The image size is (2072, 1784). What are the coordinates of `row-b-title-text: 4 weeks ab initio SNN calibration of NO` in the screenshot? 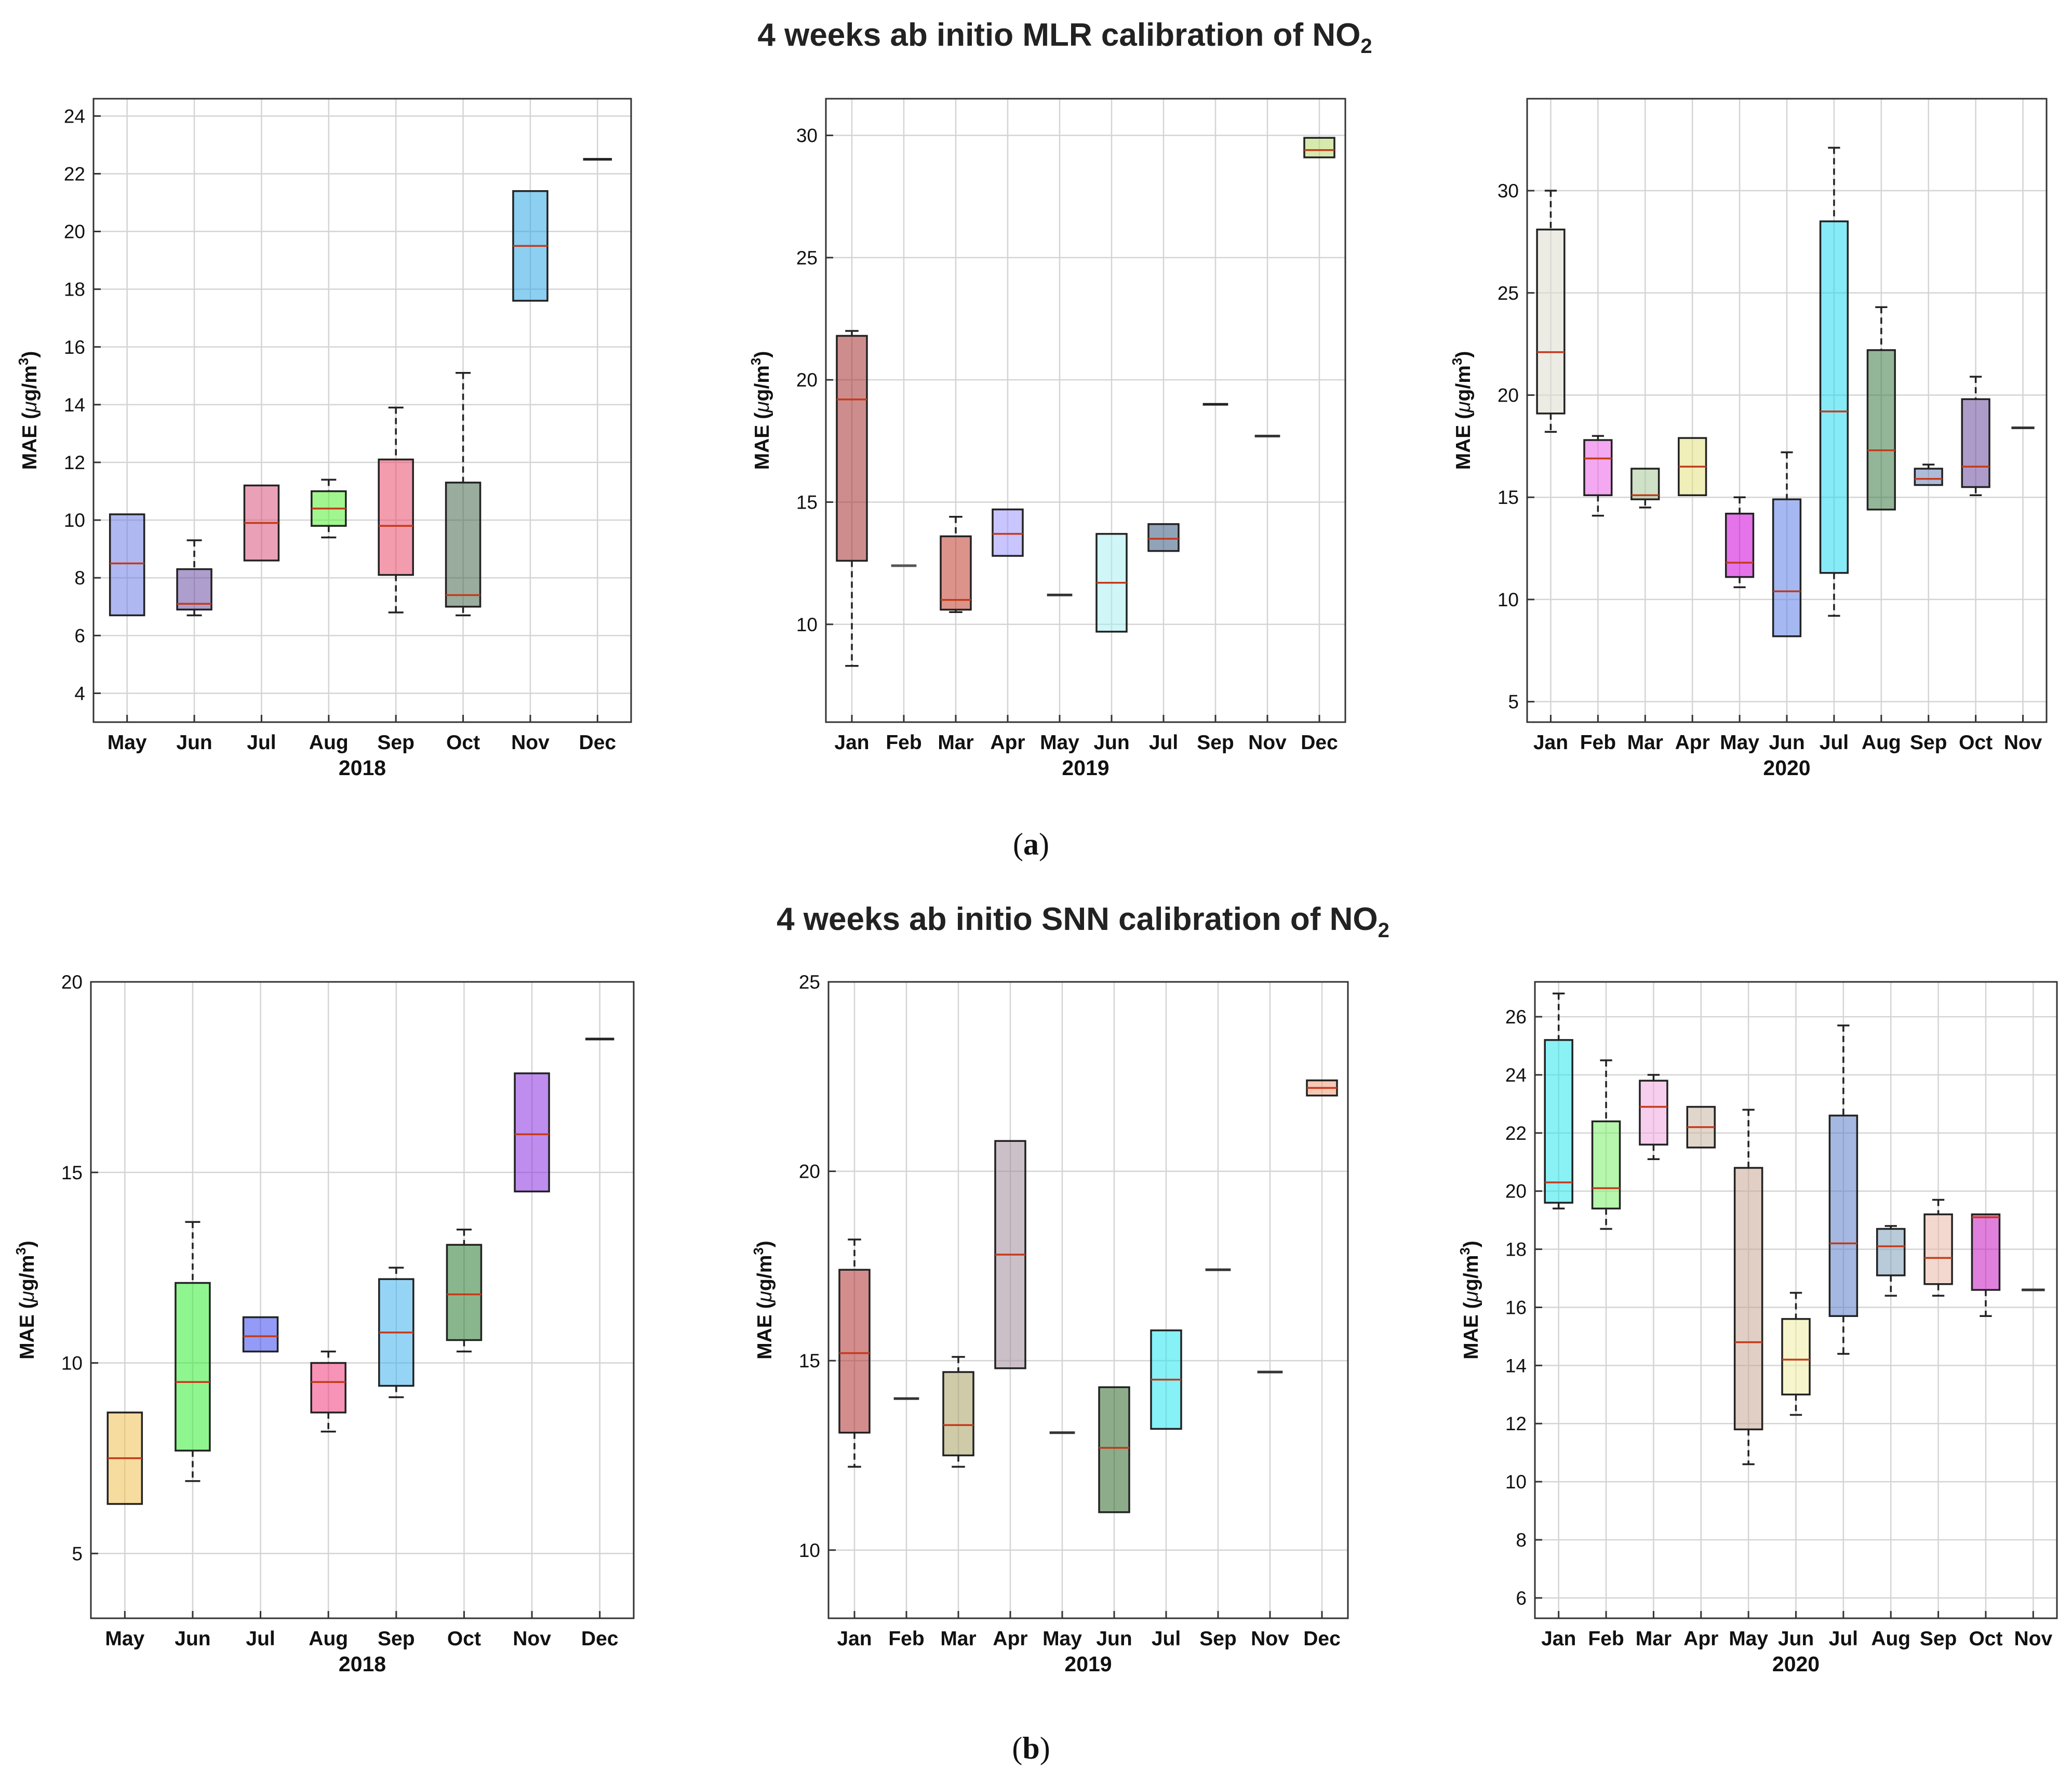 It's located at (1077, 919).